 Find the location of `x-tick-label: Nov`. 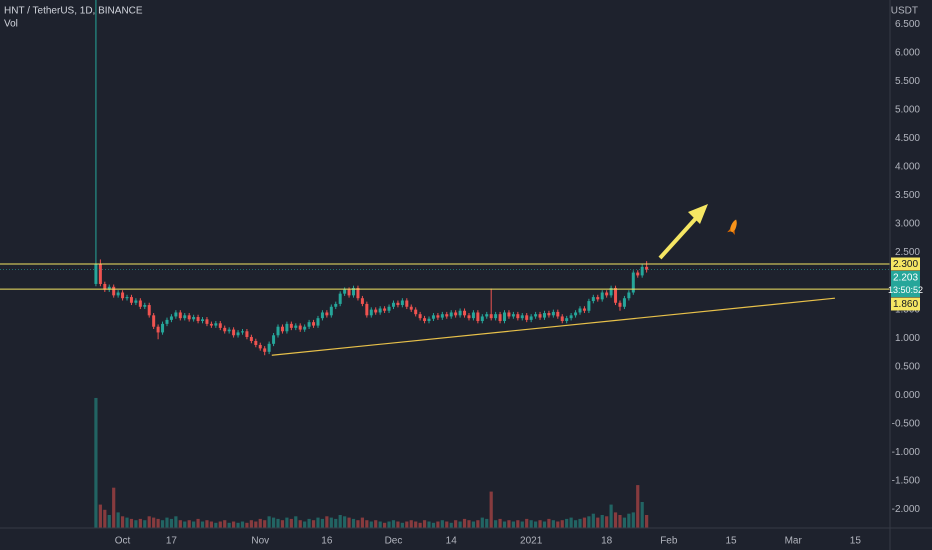

x-tick-label: Nov is located at coordinates (260, 541).